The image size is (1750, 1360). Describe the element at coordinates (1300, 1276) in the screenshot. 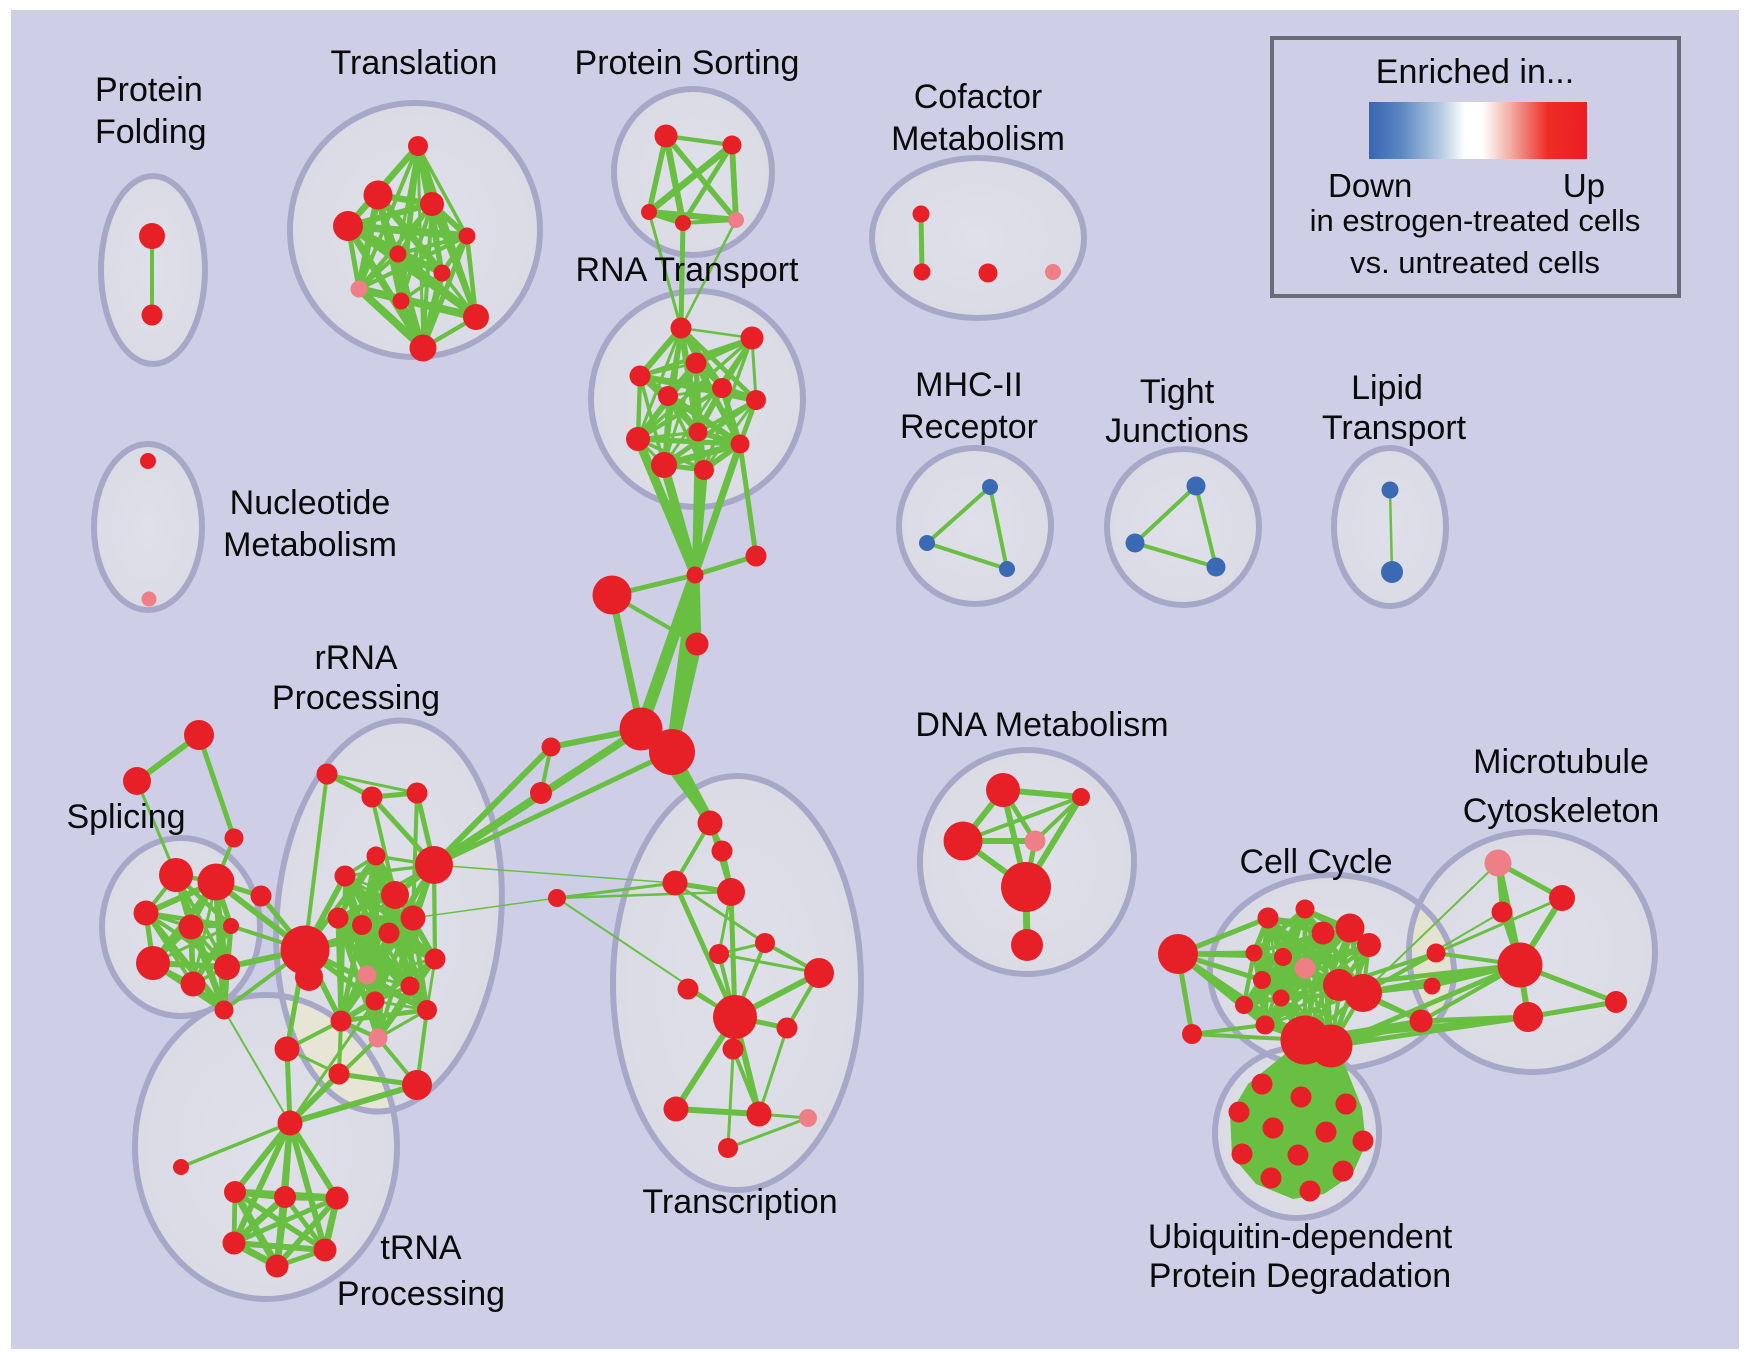

I see `svg-text: Protein Degradation` at that location.